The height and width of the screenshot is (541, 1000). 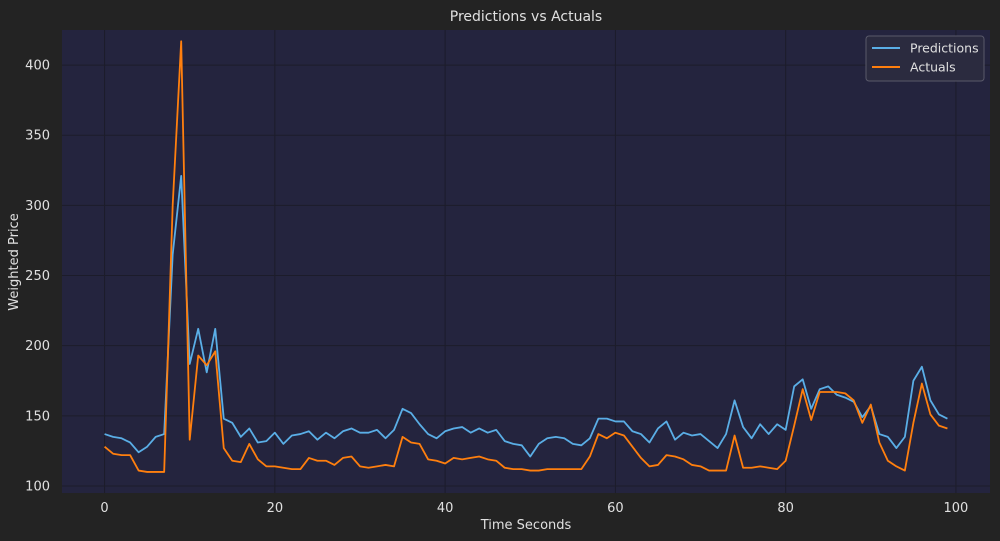 What do you see at coordinates (275, 508) in the screenshot?
I see `x-tick-label: 20` at bounding box center [275, 508].